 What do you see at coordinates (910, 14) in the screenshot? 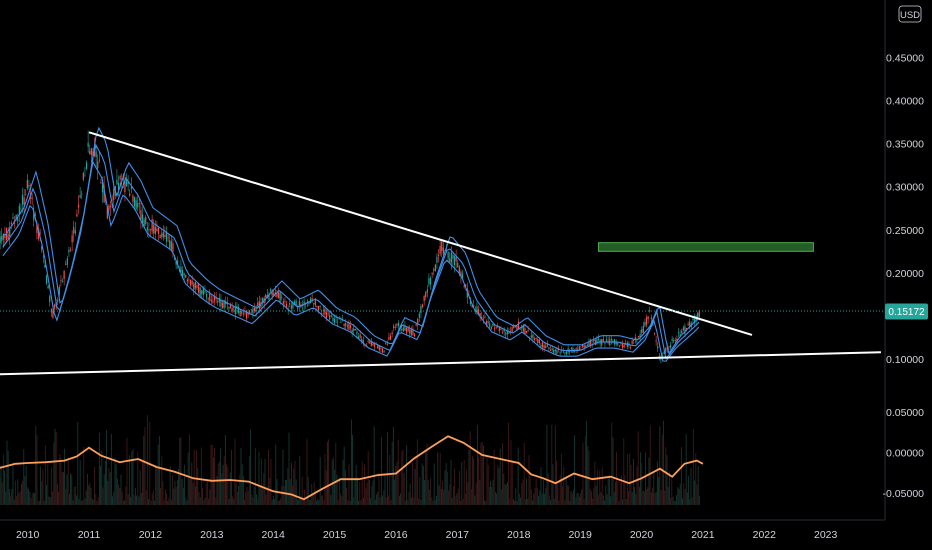
I see `currency-button: USD` at bounding box center [910, 14].